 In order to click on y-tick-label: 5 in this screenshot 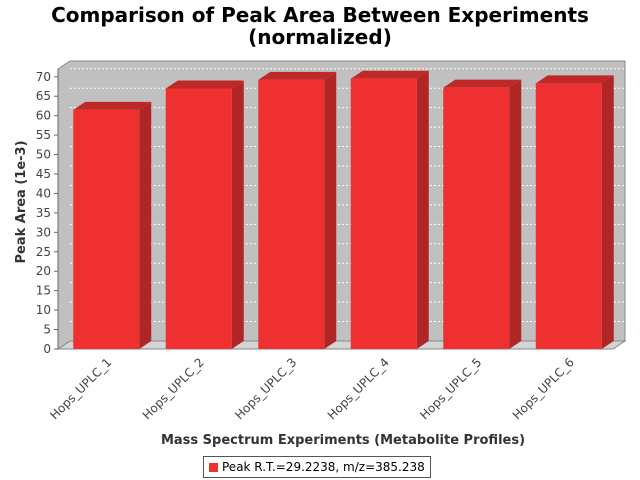, I will do `click(47, 330)`.